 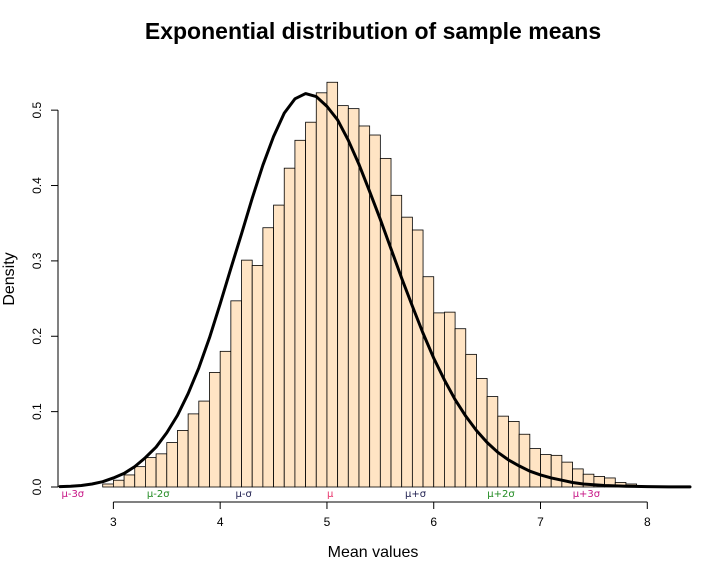 What do you see at coordinates (433, 522) in the screenshot?
I see `x-tick-label: 6` at bounding box center [433, 522].